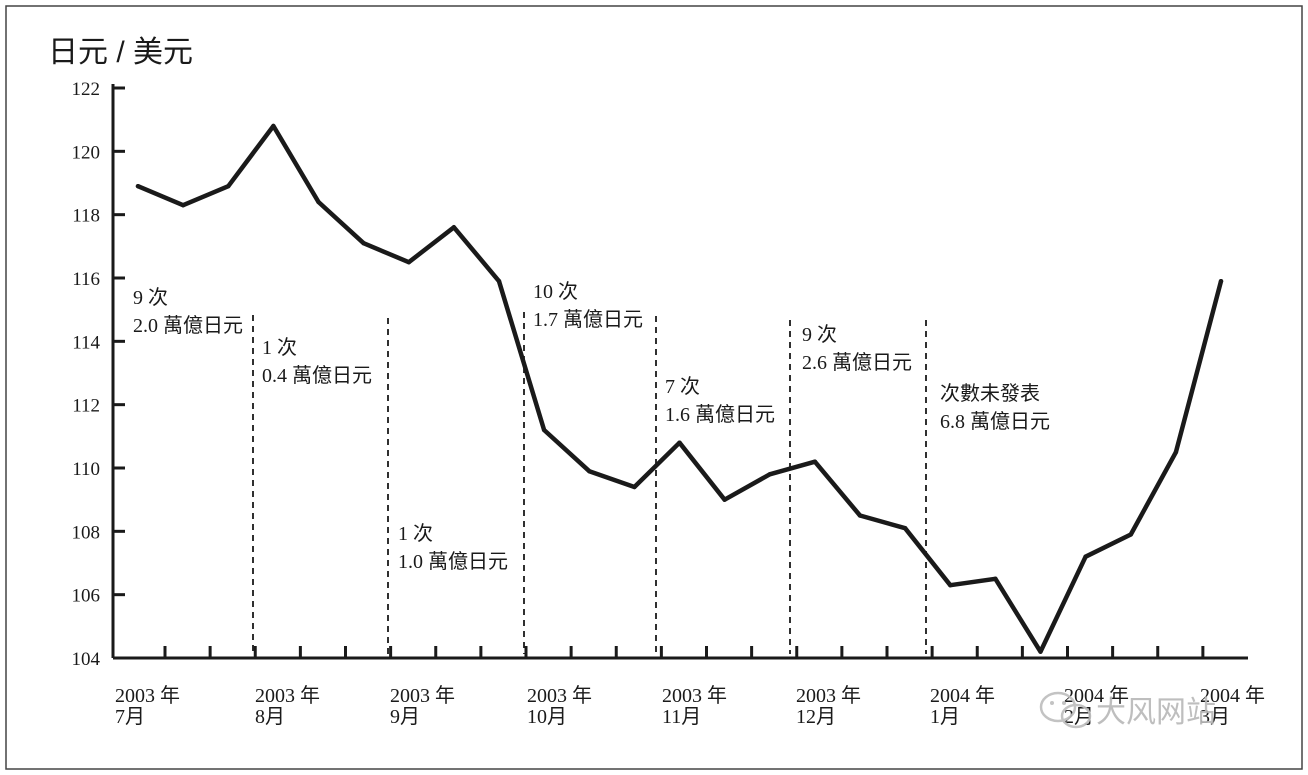  I want to click on annotation: 10 次 1.7 萬億日元, so click(588, 305).